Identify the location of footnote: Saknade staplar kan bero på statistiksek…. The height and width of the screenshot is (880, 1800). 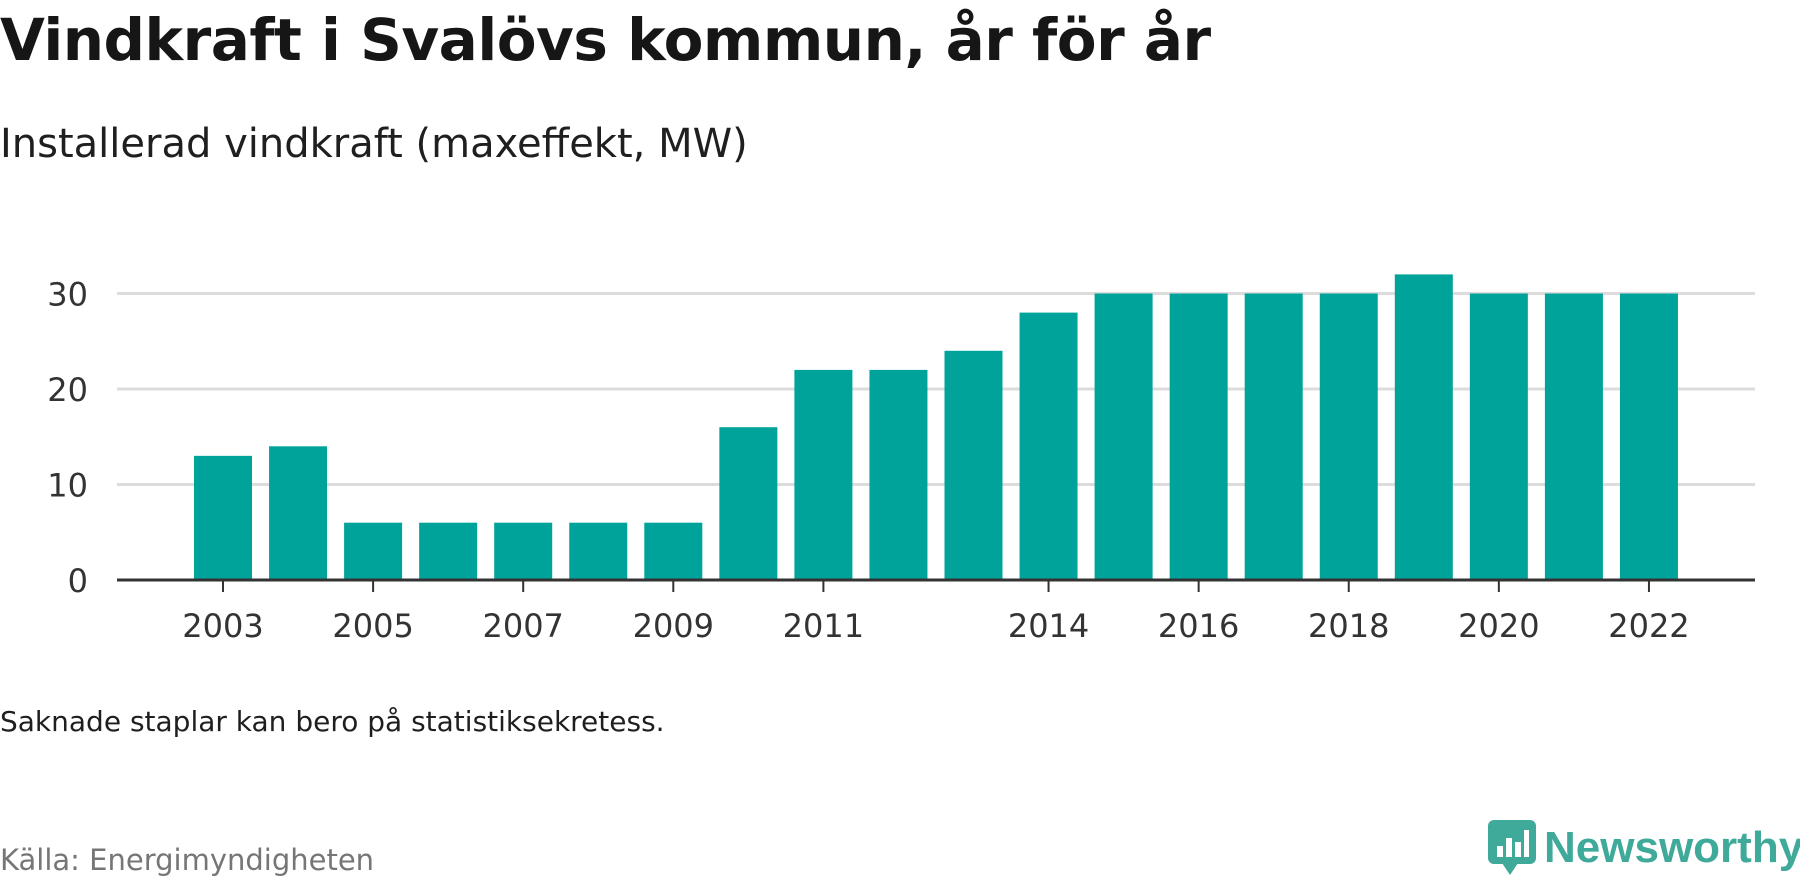
(332, 721).